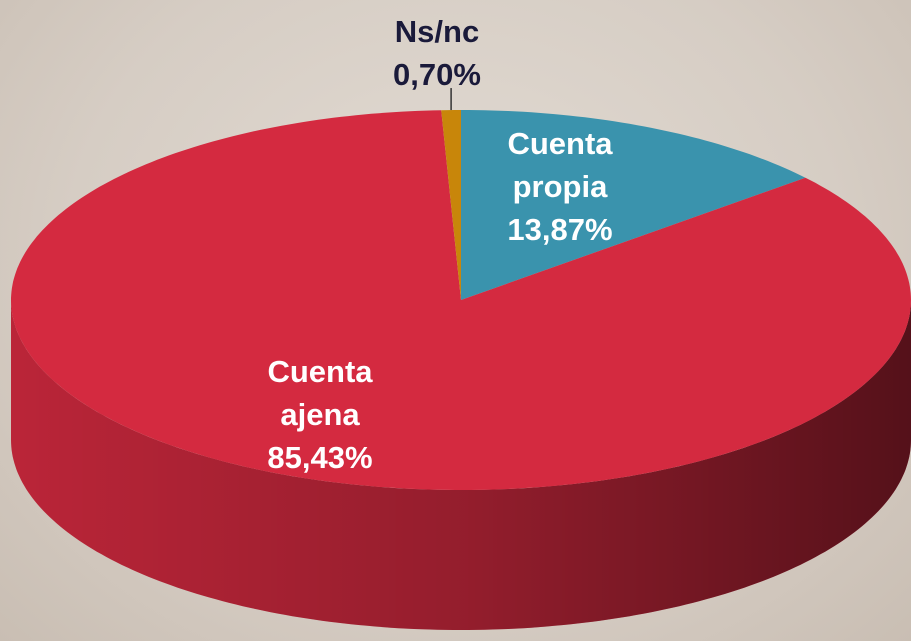 This screenshot has width=911, height=641. Describe the element at coordinates (560, 229) in the screenshot. I see `value-label: 13,87%` at that location.